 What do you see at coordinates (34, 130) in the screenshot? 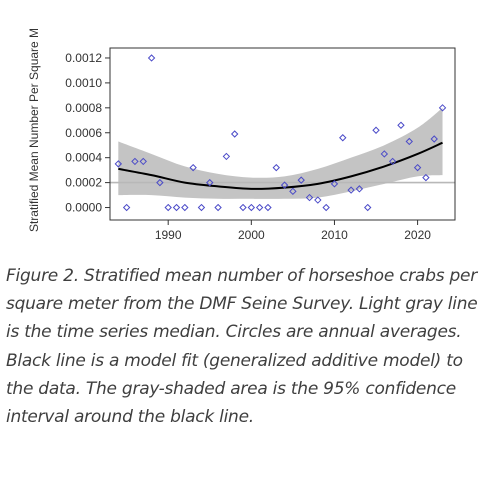
I see `y-axis-title: Stratified Mean Number Per Square M` at bounding box center [34, 130].